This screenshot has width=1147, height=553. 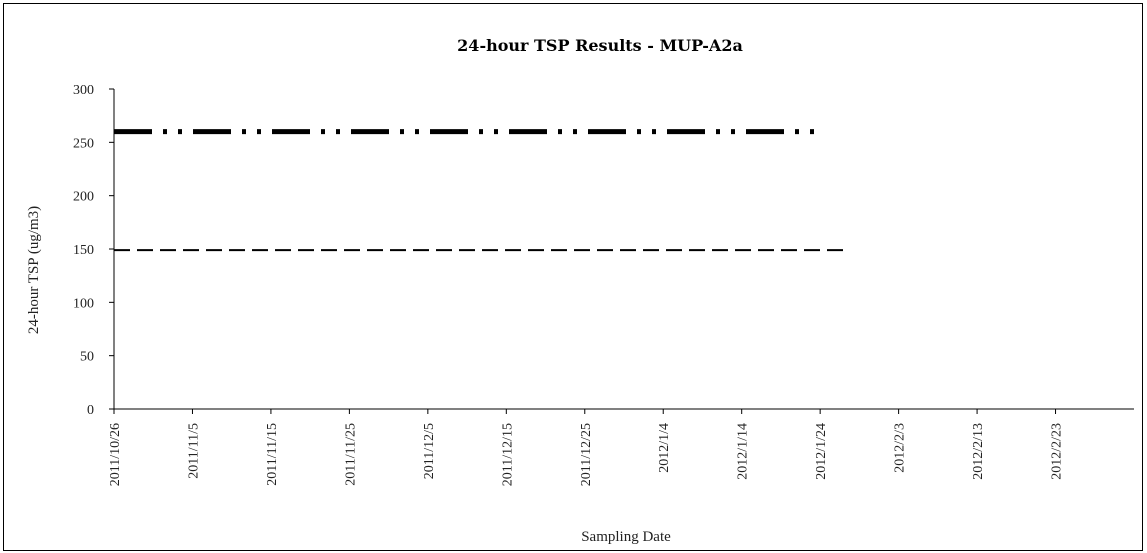 What do you see at coordinates (600, 45) in the screenshot?
I see `chart-title: 24-hour TSP Results - MUP-A2a` at bounding box center [600, 45].